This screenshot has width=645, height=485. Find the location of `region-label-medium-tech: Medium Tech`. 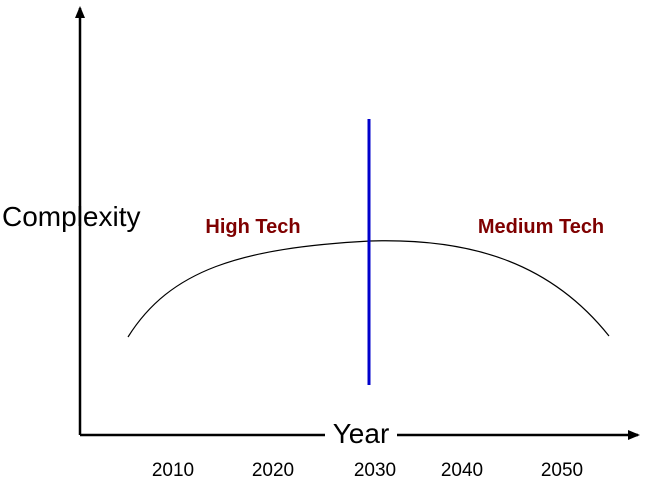

region-label-medium-tech: Medium Tech is located at coordinates (541, 227).